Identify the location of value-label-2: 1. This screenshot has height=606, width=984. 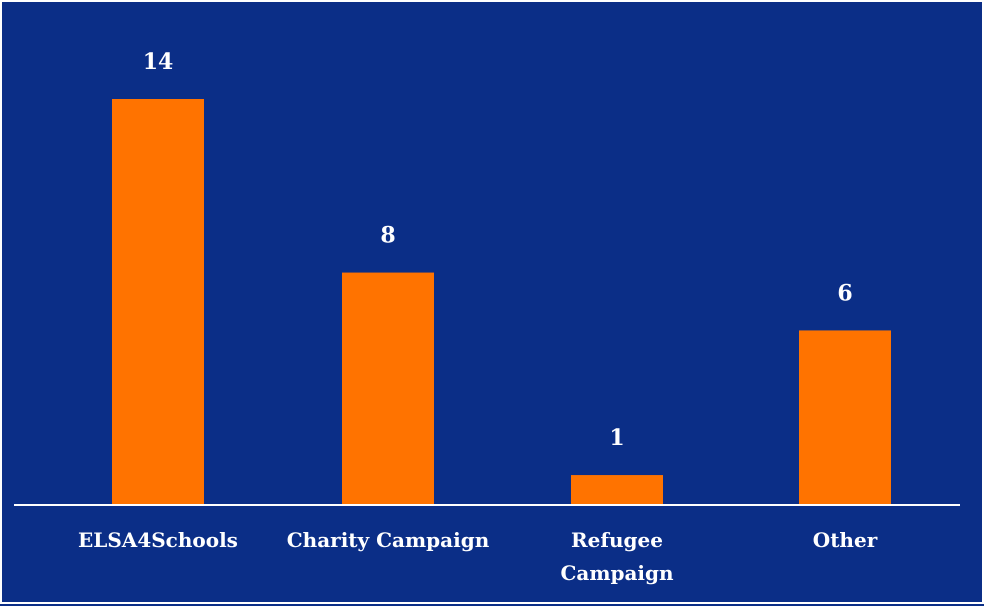
(616, 438).